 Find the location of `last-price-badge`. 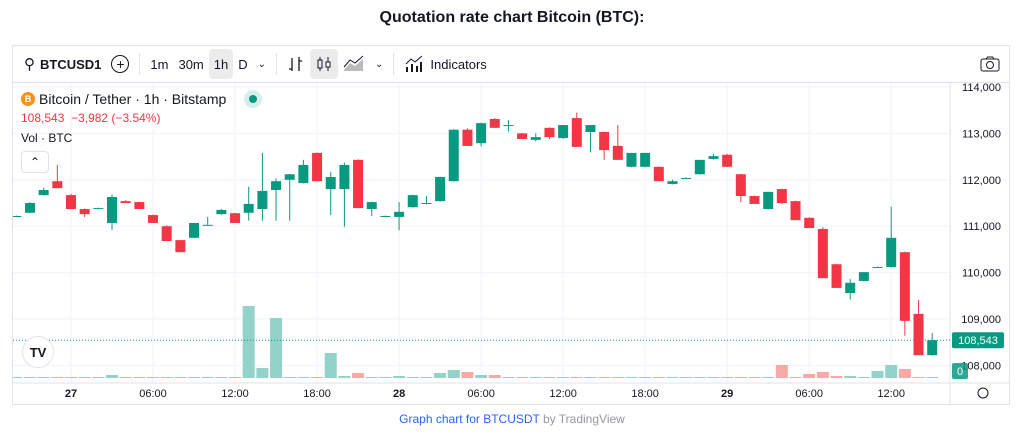

last-price-badge is located at coordinates (978, 340).